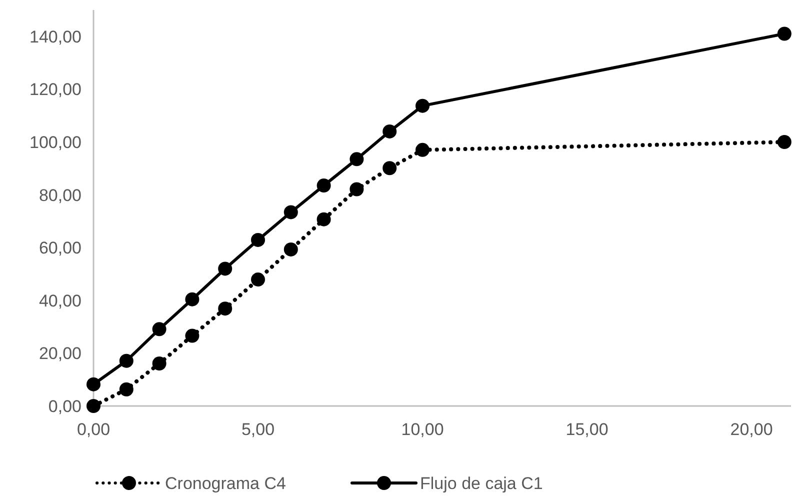 This screenshot has height=501, width=799. What do you see at coordinates (60, 195) in the screenshot?
I see `y-tick-label: 80,00` at bounding box center [60, 195].